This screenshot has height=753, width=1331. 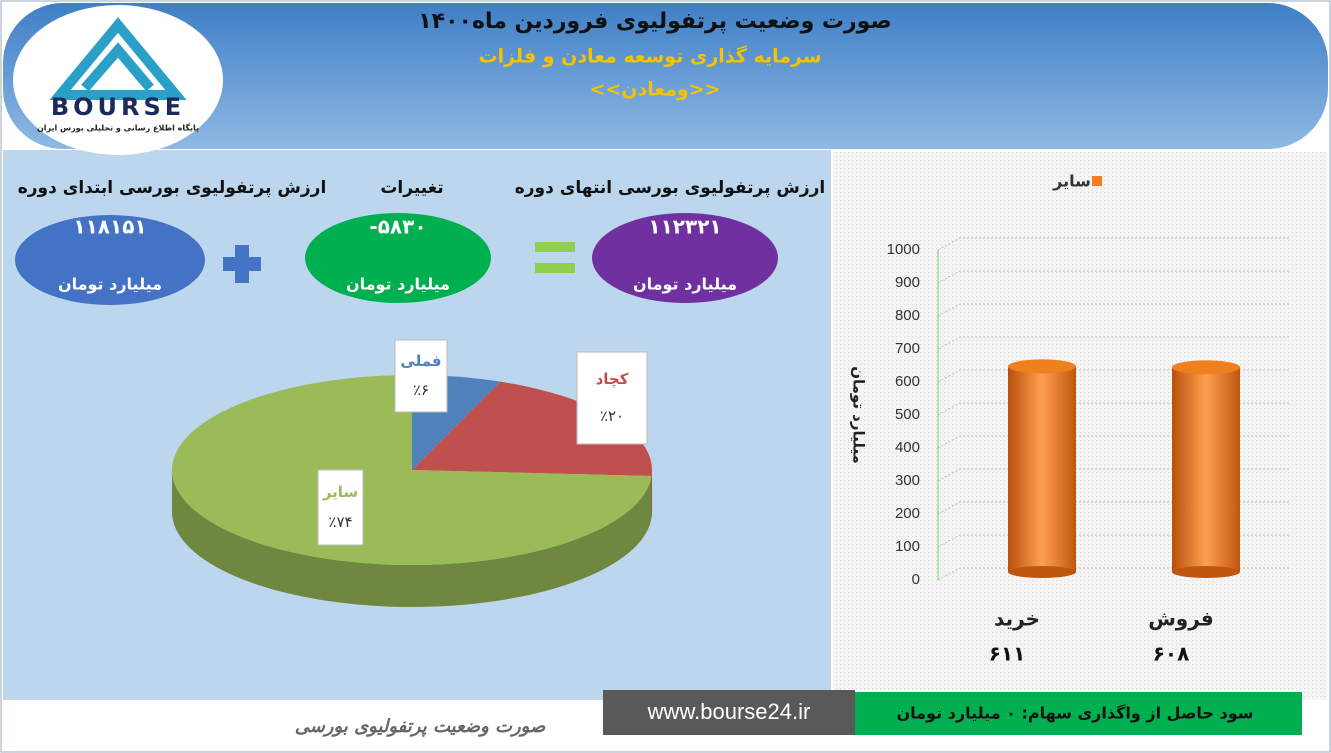 What do you see at coordinates (555, 257) in the screenshot?
I see `equals-sign` at bounding box center [555, 257].